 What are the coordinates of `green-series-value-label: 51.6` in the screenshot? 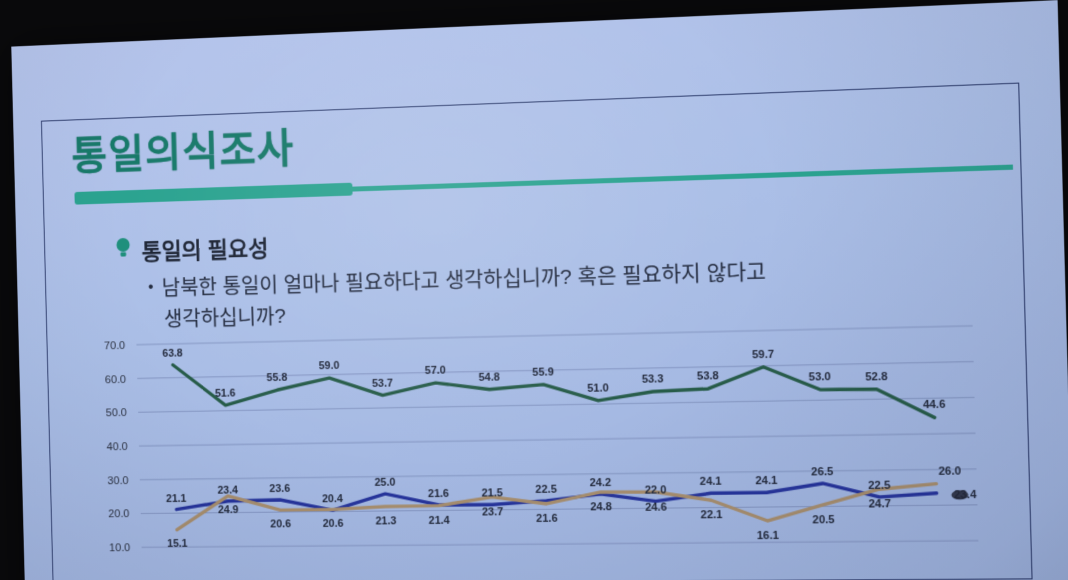 It's located at (225, 393).